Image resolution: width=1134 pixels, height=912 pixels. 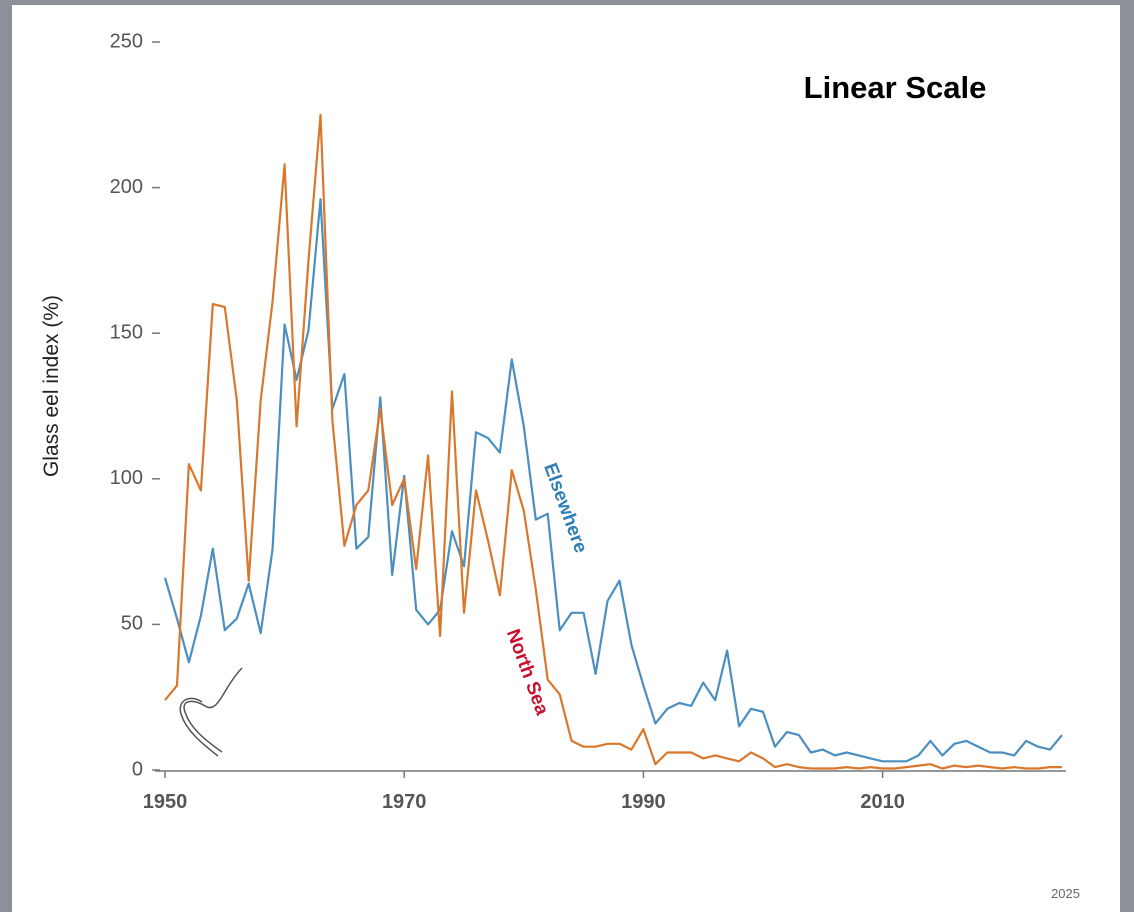 What do you see at coordinates (165, 802) in the screenshot?
I see `x-tick-label: 1950` at bounding box center [165, 802].